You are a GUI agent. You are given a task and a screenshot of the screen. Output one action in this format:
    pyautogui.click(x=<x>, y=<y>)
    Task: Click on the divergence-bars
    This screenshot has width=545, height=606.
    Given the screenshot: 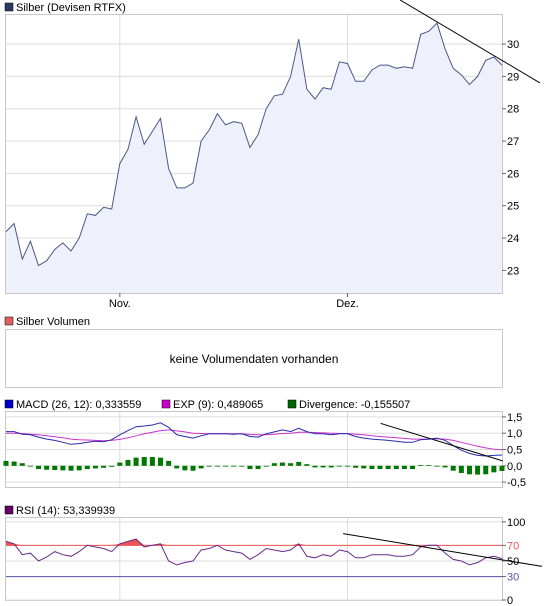 What is the action you would take?
    pyautogui.click(x=254, y=466)
    